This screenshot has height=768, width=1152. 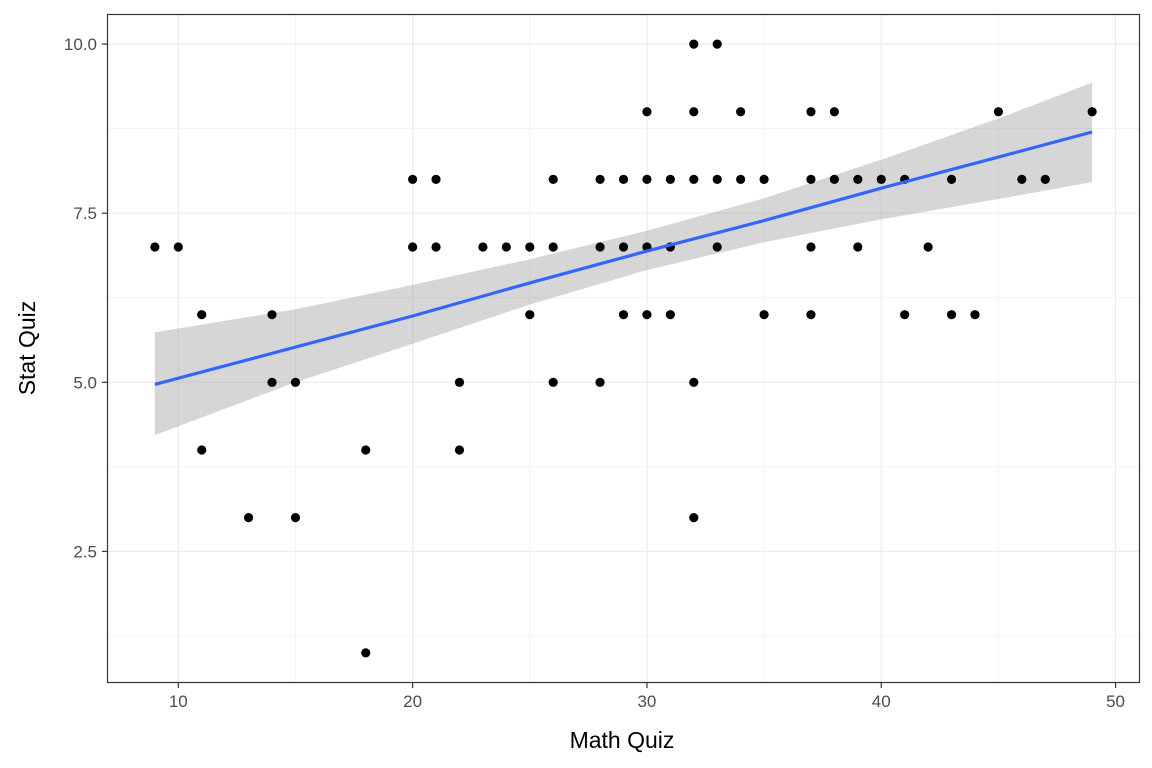 What do you see at coordinates (85, 551) in the screenshot?
I see `y-tick-label: 2.5` at bounding box center [85, 551].